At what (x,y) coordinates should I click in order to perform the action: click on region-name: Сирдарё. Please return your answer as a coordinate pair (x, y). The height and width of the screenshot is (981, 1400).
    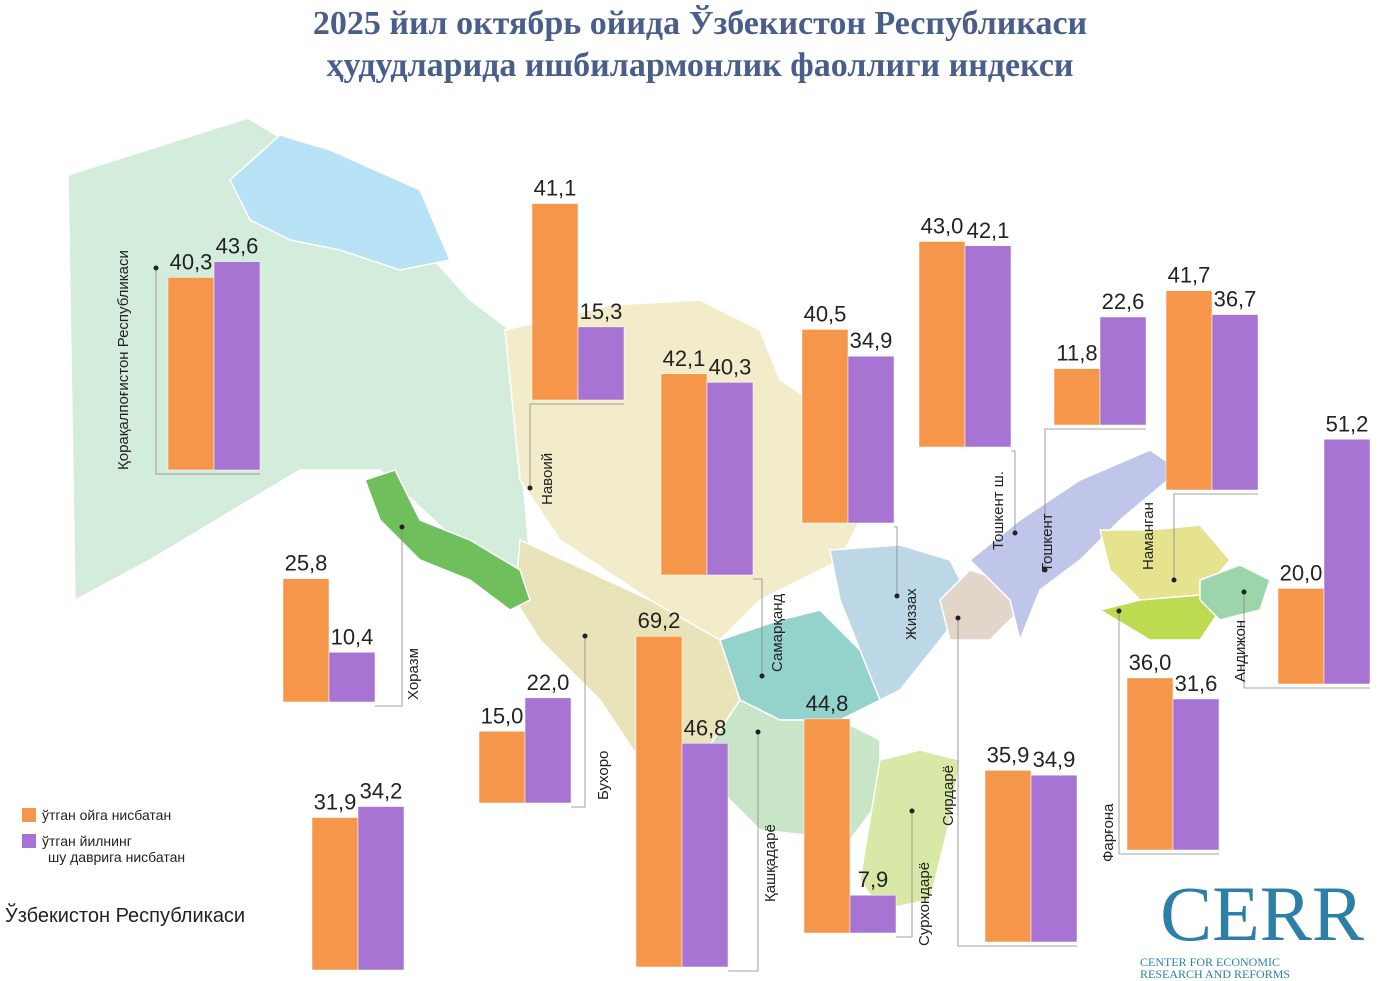
    Looking at the image, I should click on (948, 795).